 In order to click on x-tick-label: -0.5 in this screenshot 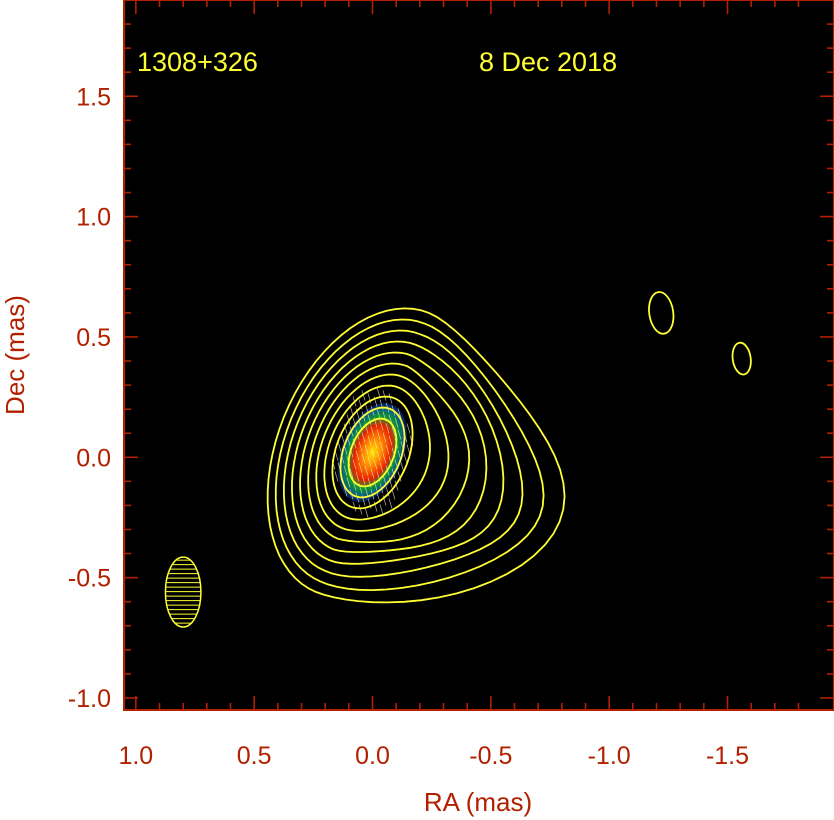, I will do `click(490, 756)`.